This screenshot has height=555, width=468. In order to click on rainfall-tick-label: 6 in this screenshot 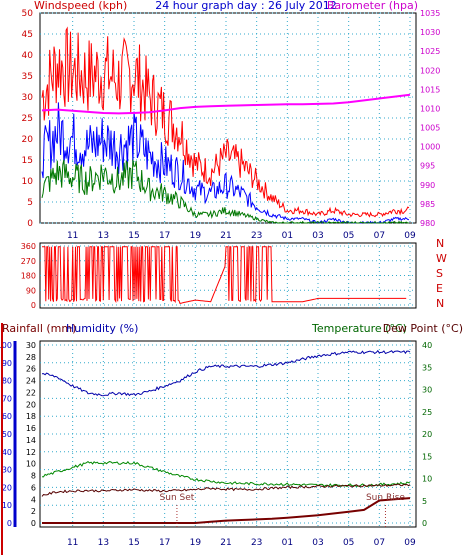, I will do `click(33, 487)`.